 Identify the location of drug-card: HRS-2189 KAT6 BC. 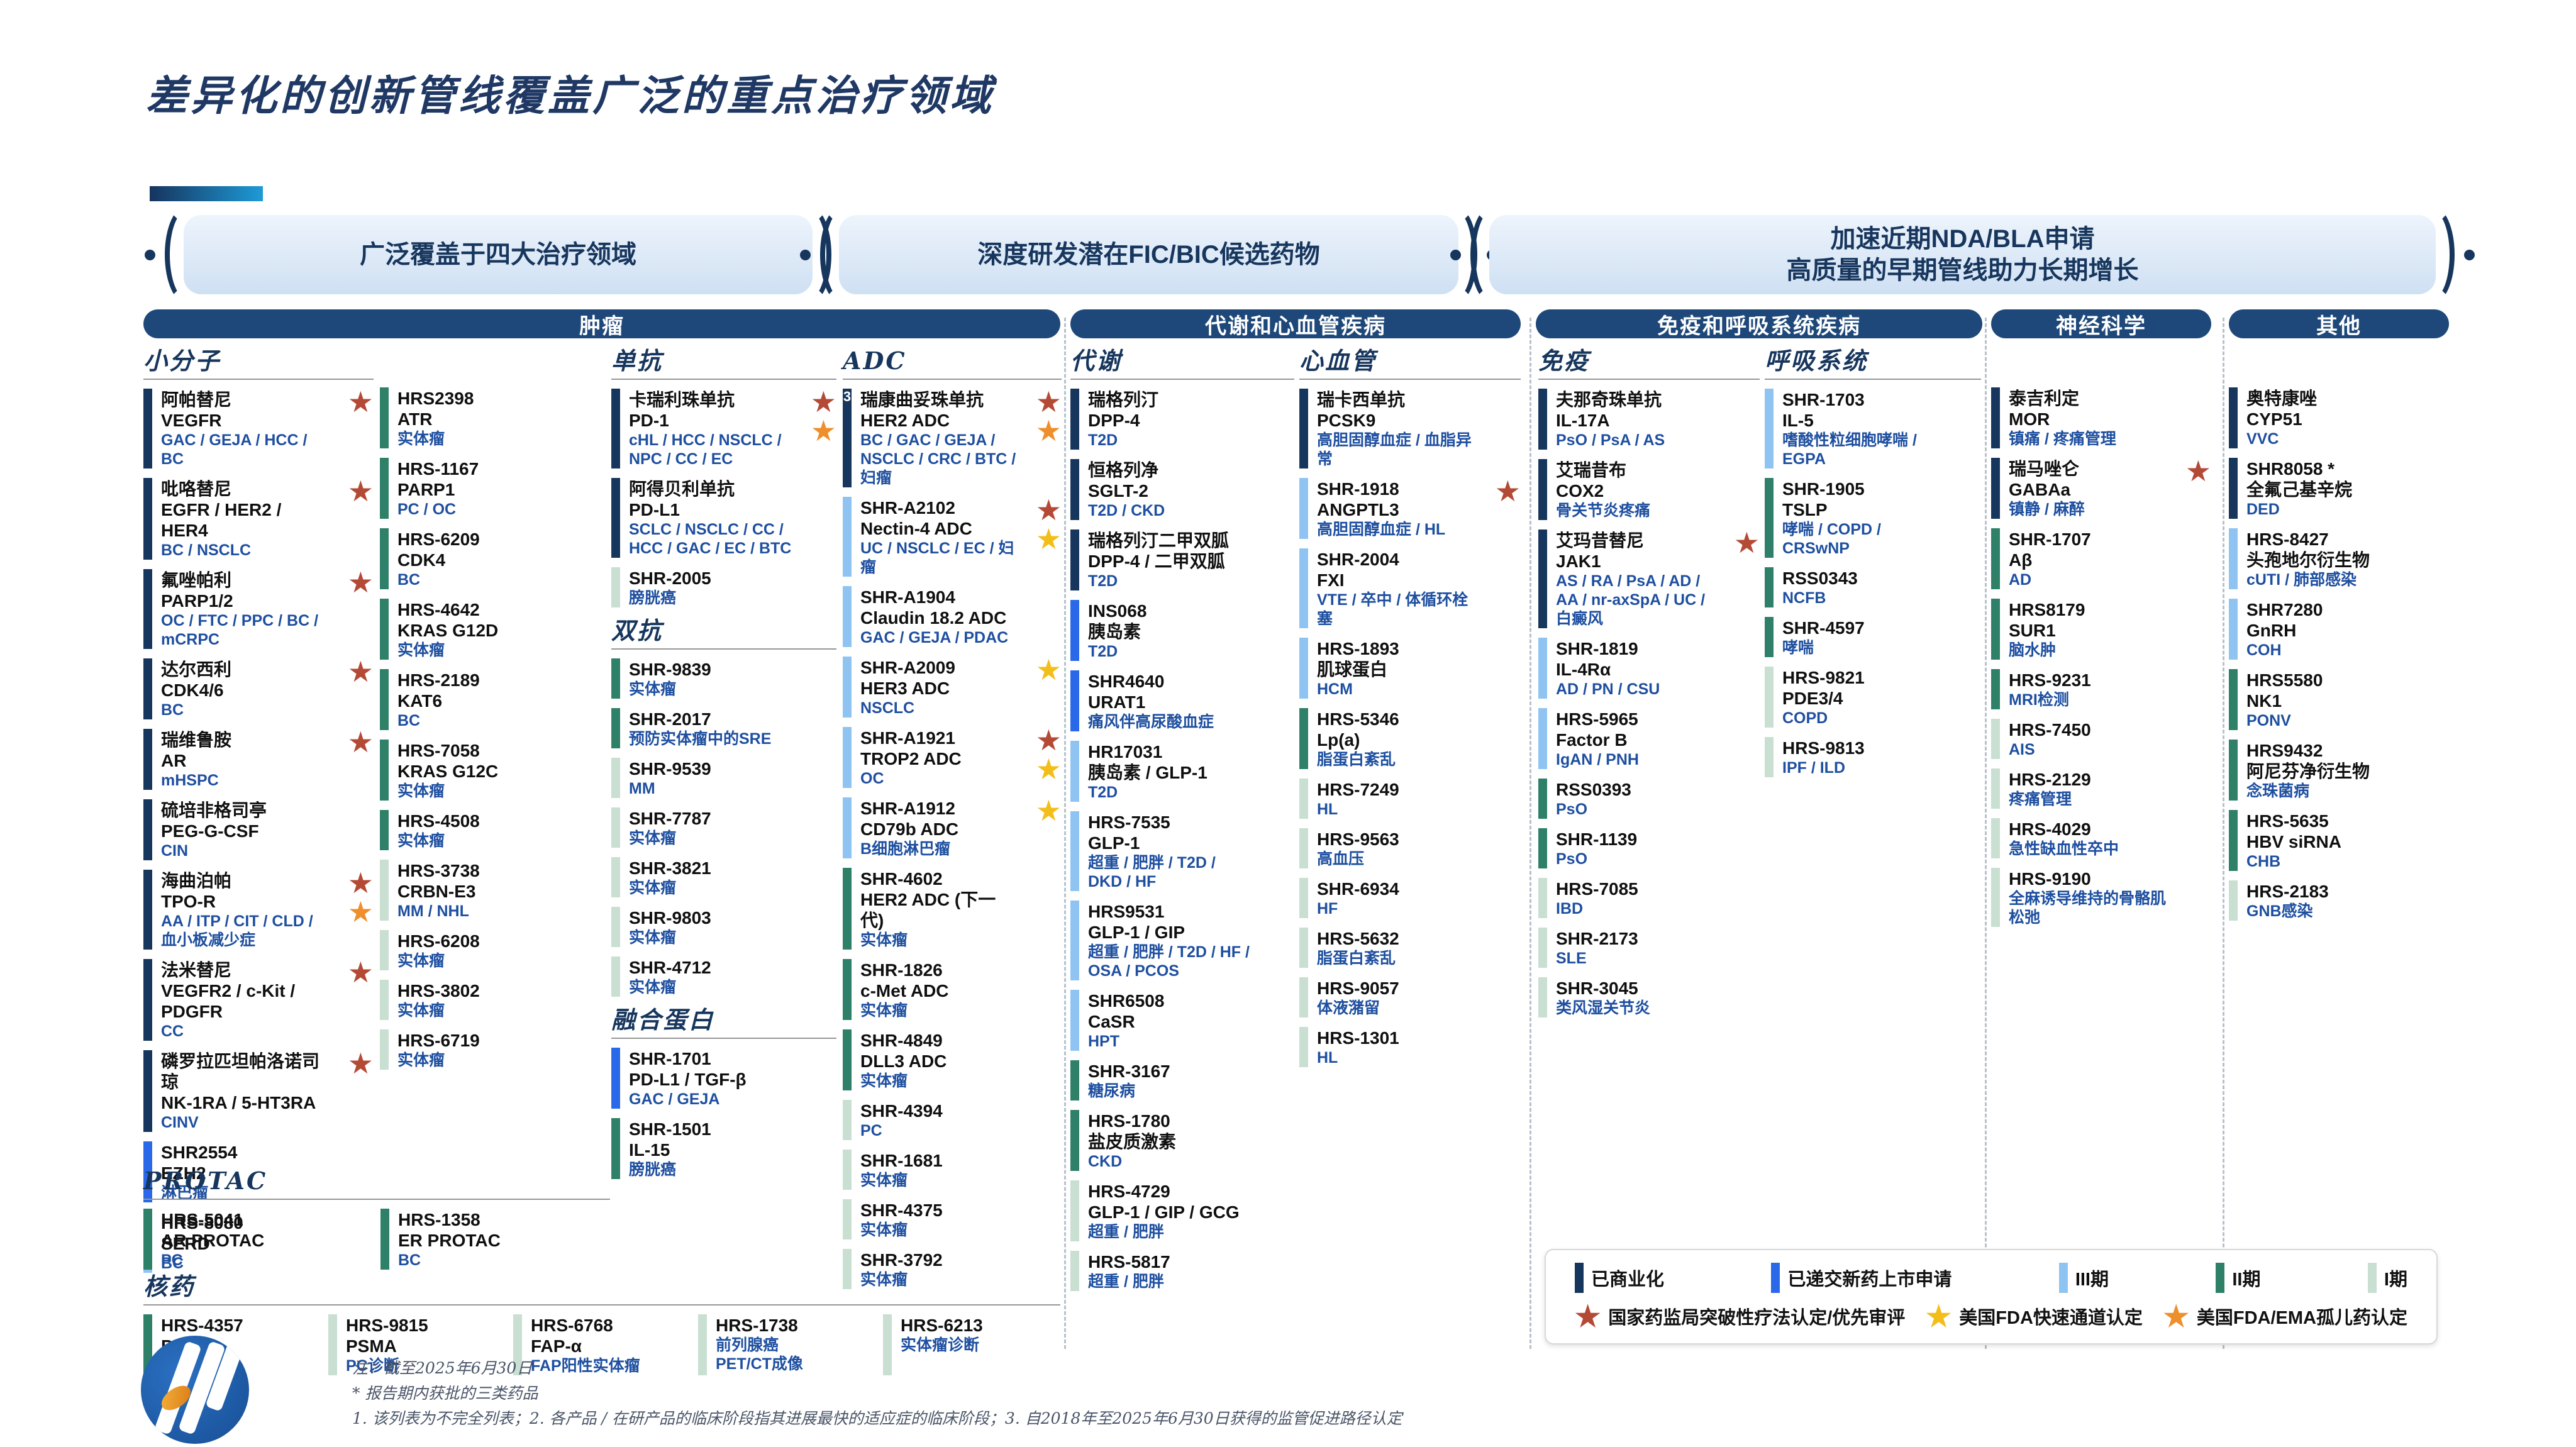
(493, 699).